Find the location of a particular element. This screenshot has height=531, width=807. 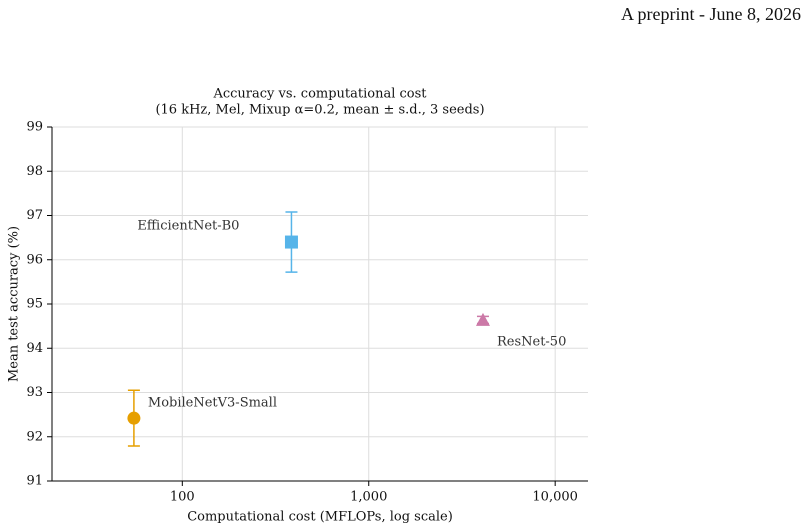

y-tick-label: 92 is located at coordinates (34, 436).